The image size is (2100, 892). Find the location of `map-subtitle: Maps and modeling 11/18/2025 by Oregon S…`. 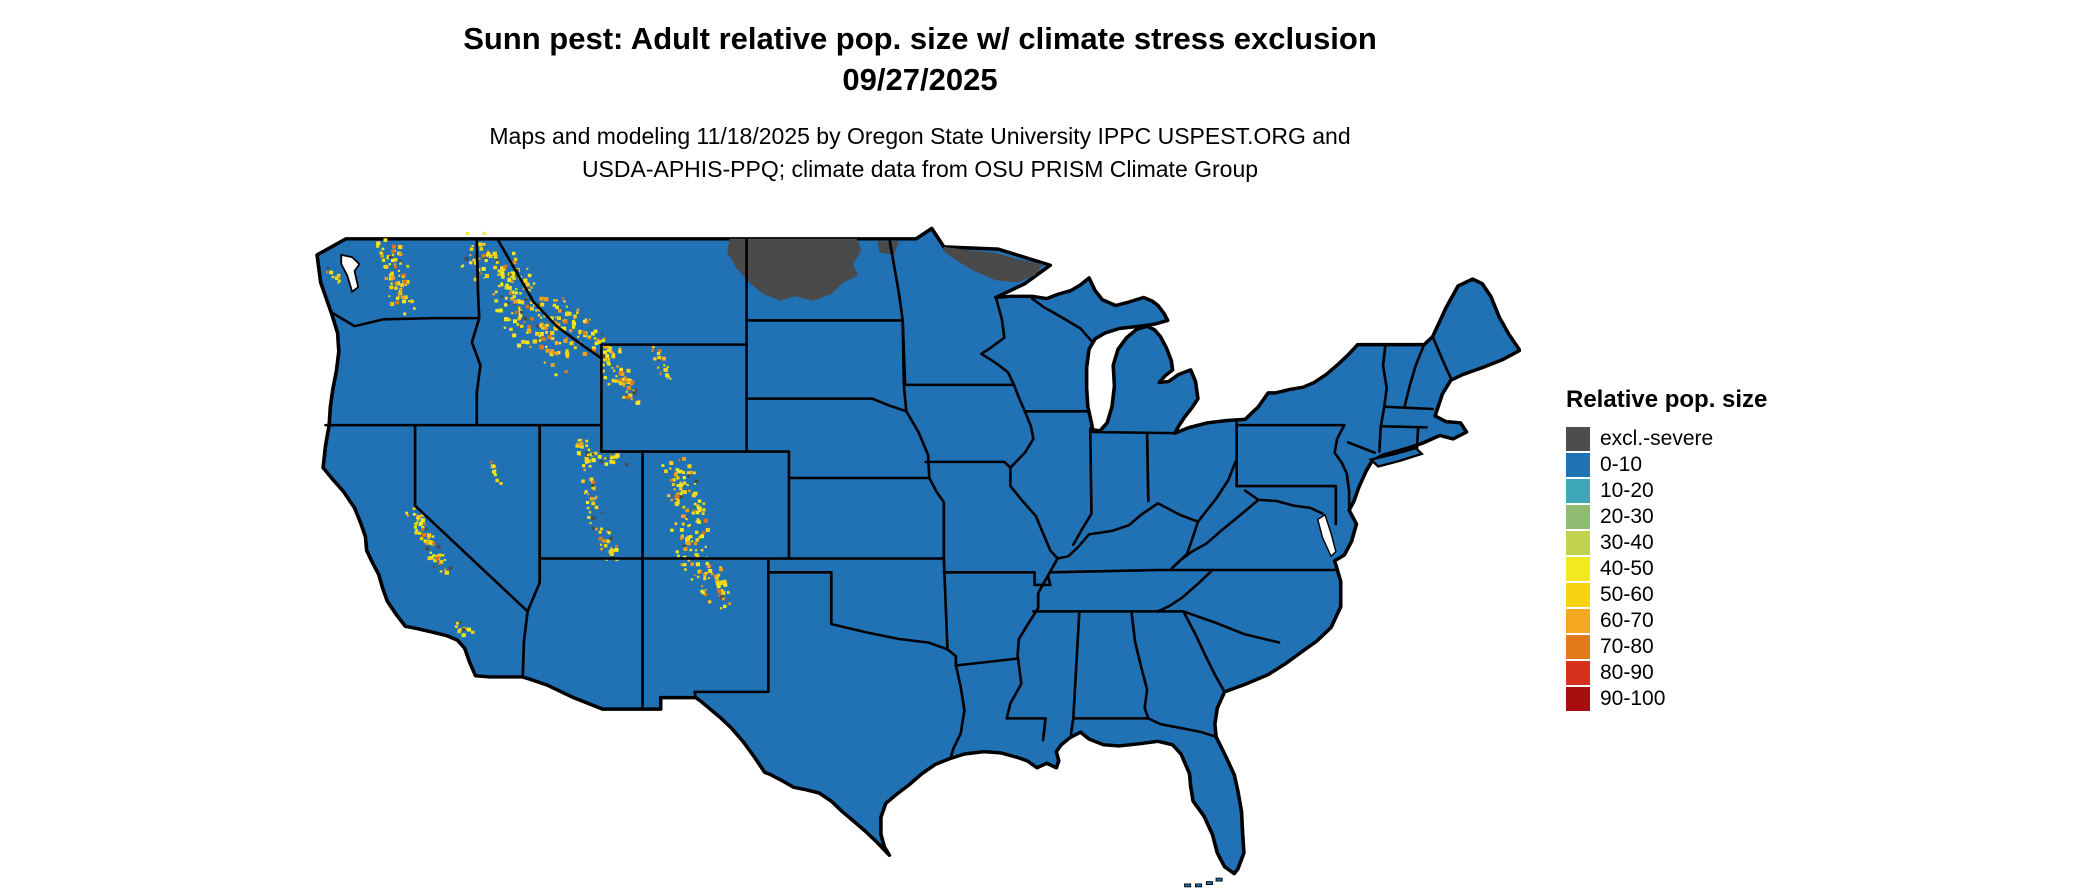

map-subtitle: Maps and modeling 11/18/2025 by Oregon S… is located at coordinates (920, 153).